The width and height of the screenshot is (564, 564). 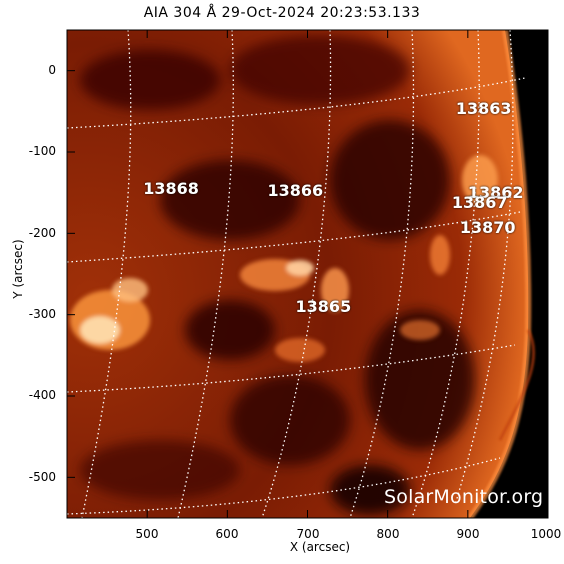 What do you see at coordinates (282, 13) in the screenshot?
I see `figure-title: AIA 304 Å 29-Oct-2024 20:23:53.133` at bounding box center [282, 13].